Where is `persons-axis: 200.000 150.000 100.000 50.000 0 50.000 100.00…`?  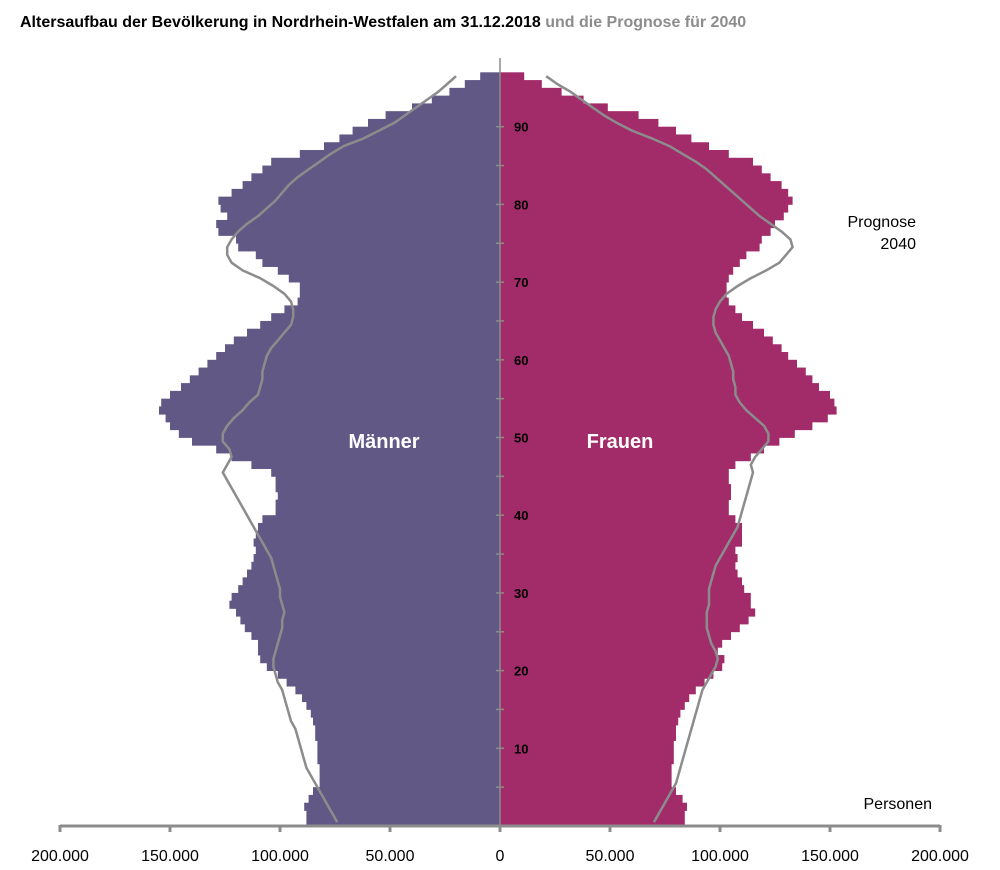 persons-axis: 200.000 150.000 100.000 50.000 0 50.000 100.00… is located at coordinates (500, 844).